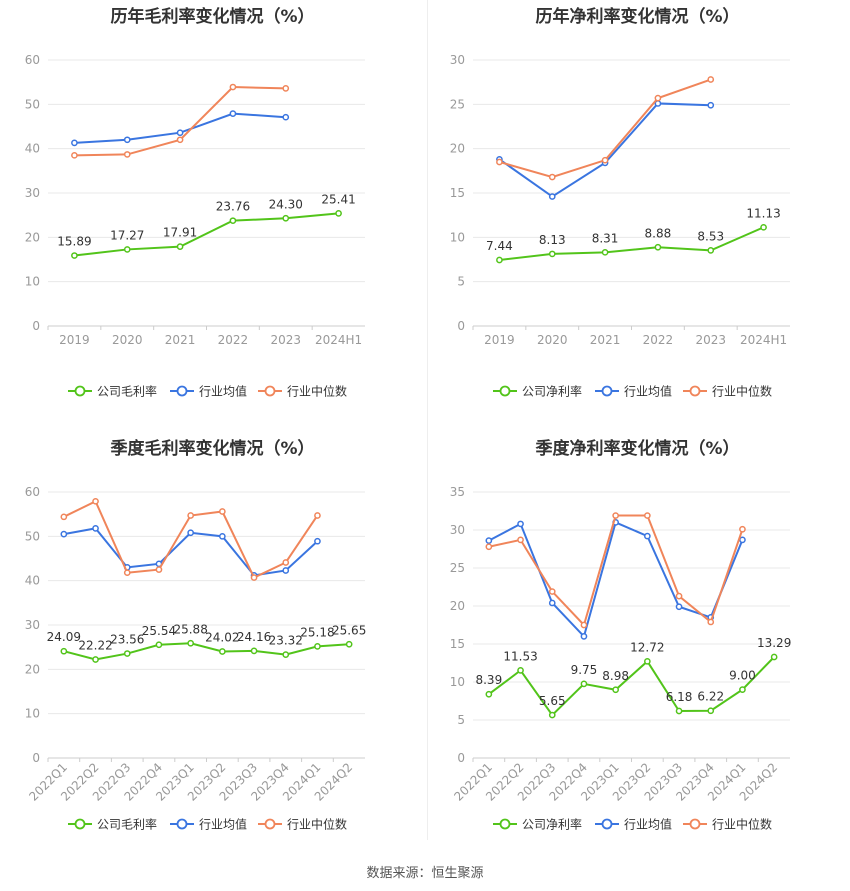 This screenshot has width=850, height=891. Describe the element at coordinates (679, 697) in the screenshot. I see `data-label: 6.18` at that location.